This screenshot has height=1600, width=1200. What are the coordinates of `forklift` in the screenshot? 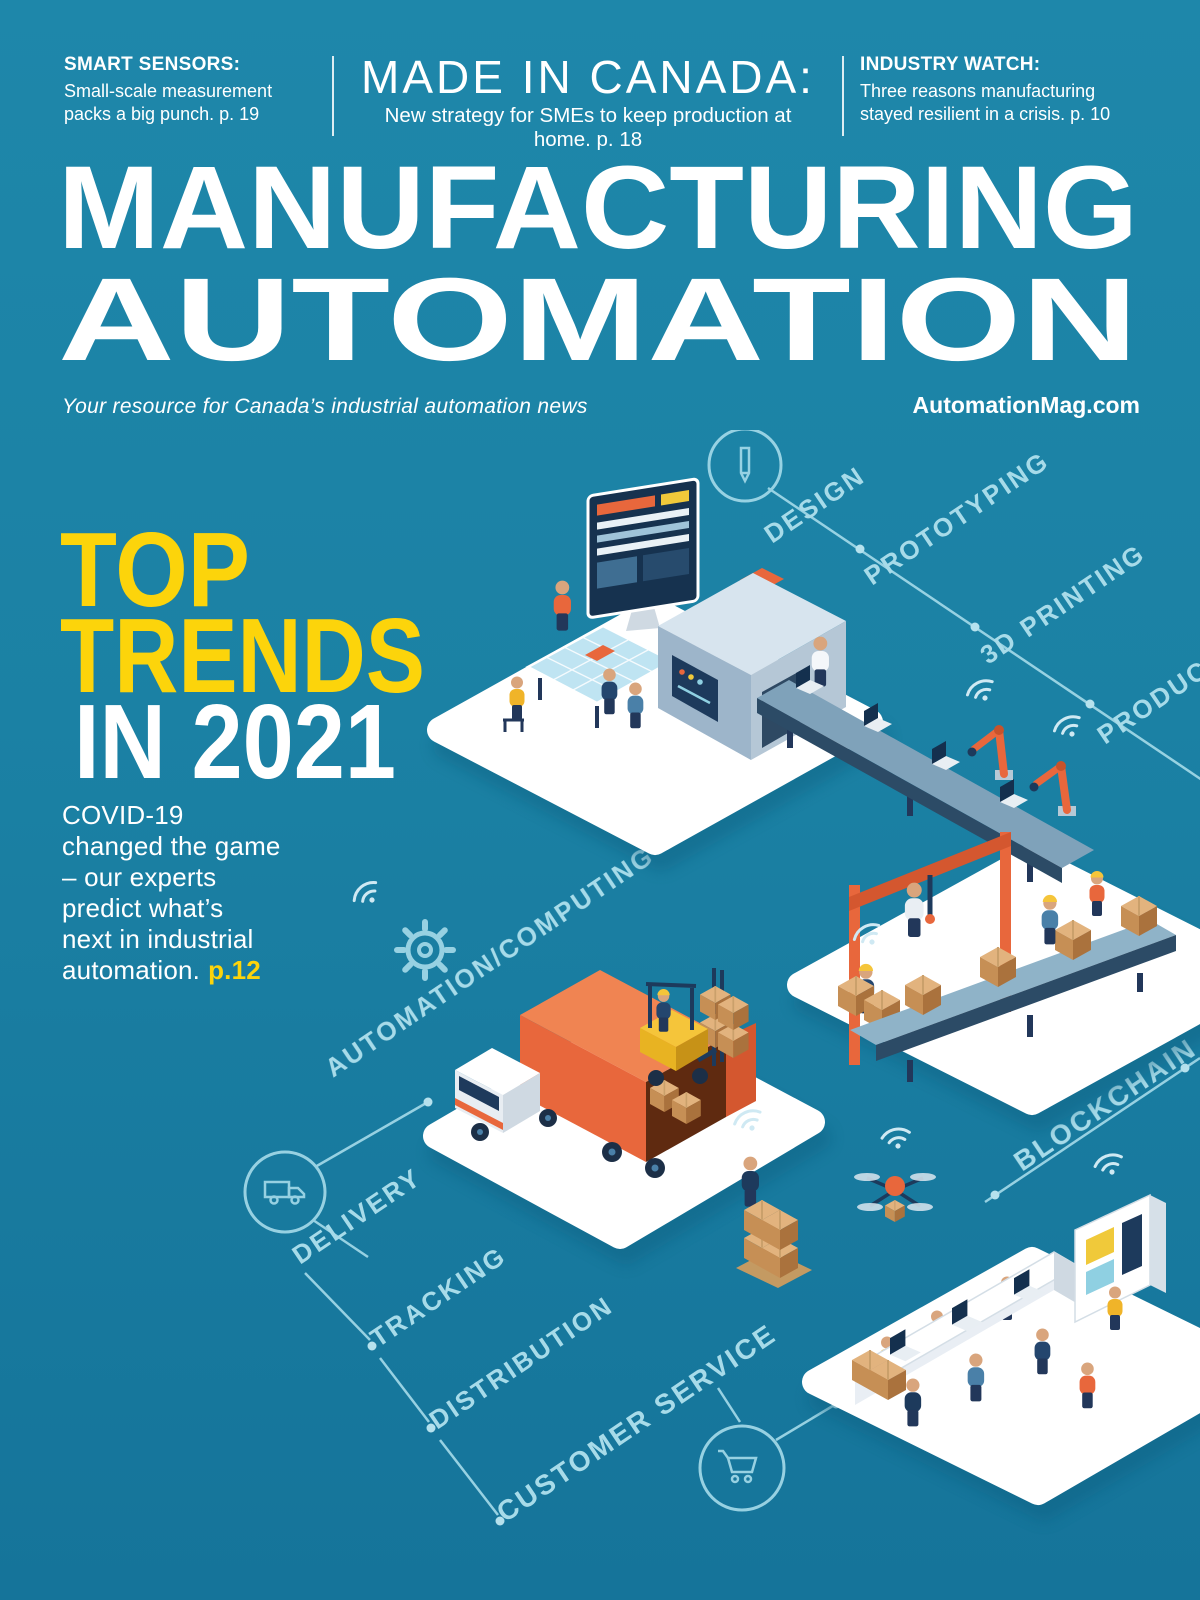 It's located at (695, 1027).